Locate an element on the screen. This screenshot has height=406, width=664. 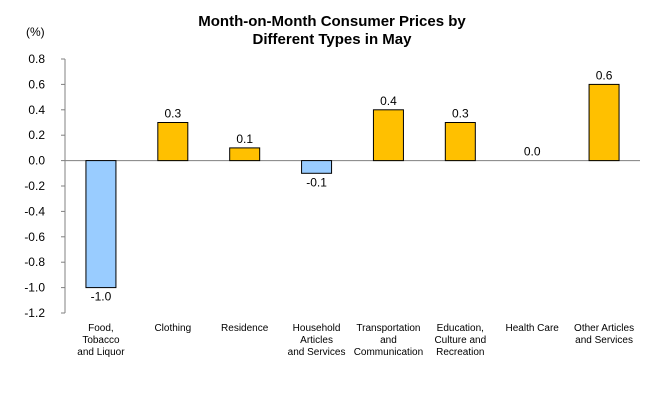
x-category-label-line: Household is located at coordinates (317, 328).